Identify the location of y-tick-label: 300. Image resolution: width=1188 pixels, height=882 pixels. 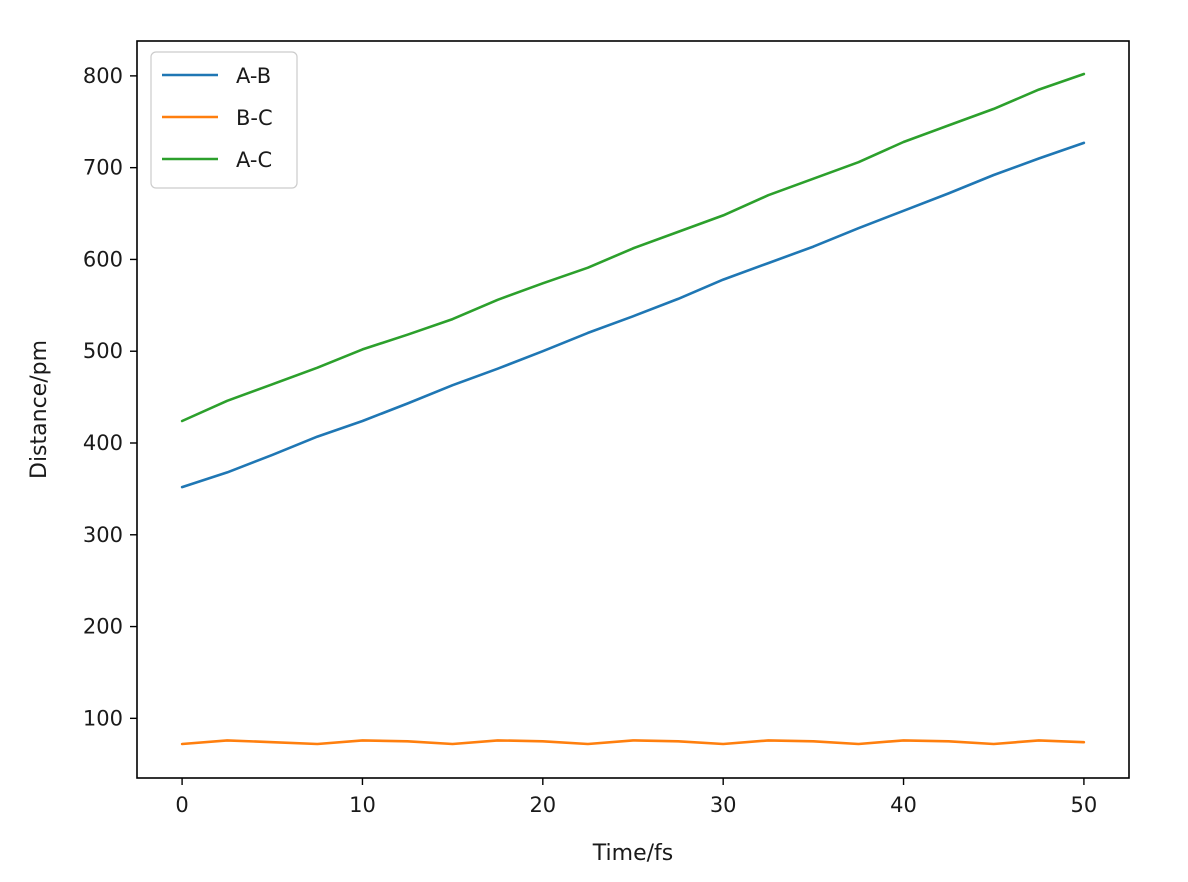
(103, 535).